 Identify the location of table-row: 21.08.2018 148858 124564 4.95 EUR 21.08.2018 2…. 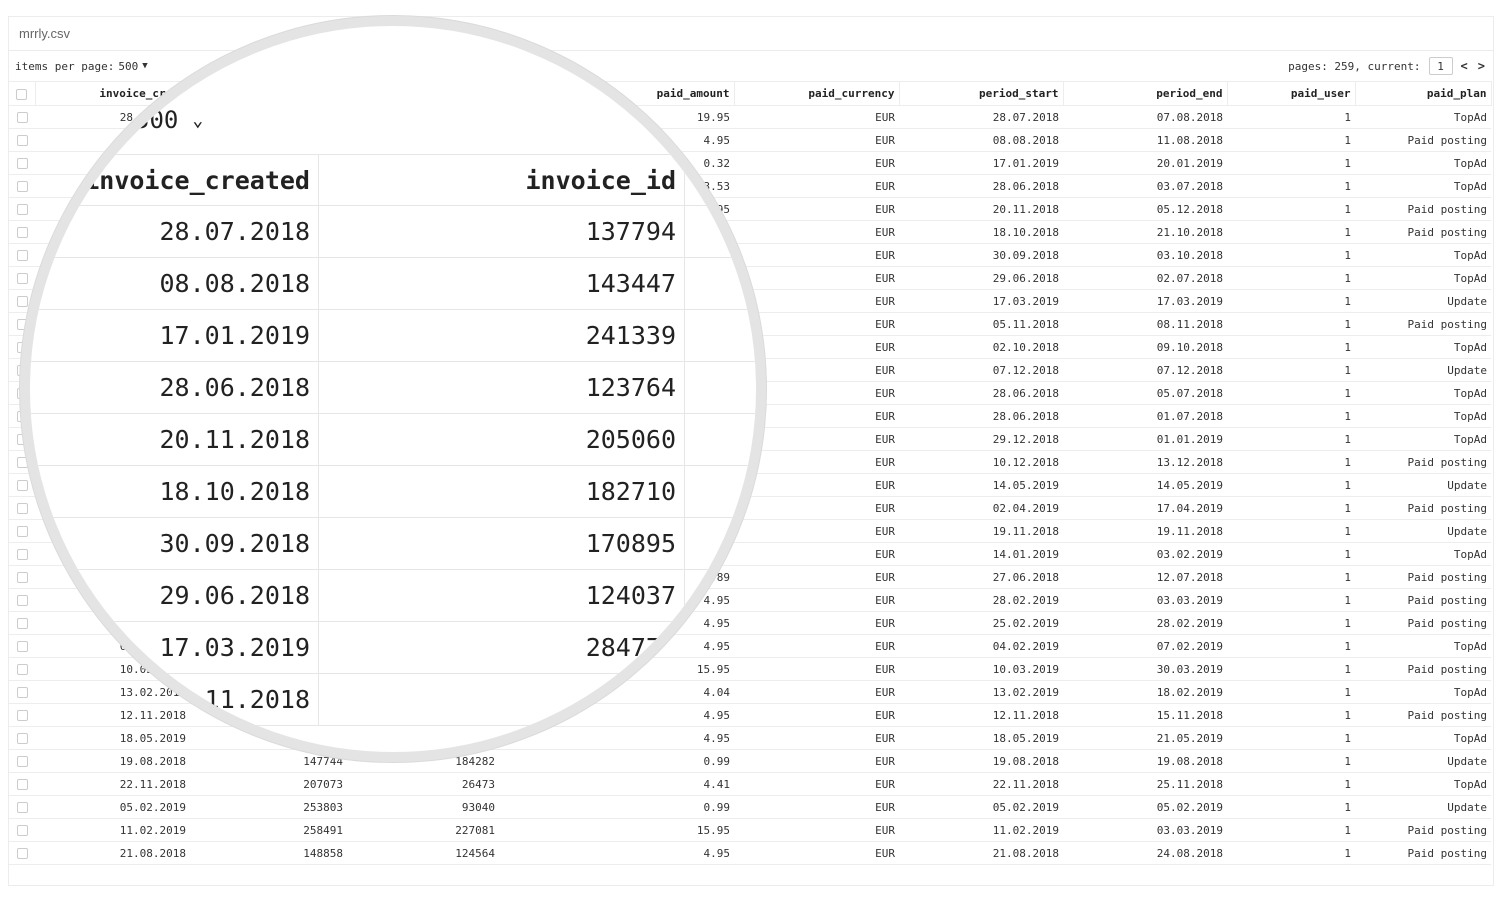
(750, 853).